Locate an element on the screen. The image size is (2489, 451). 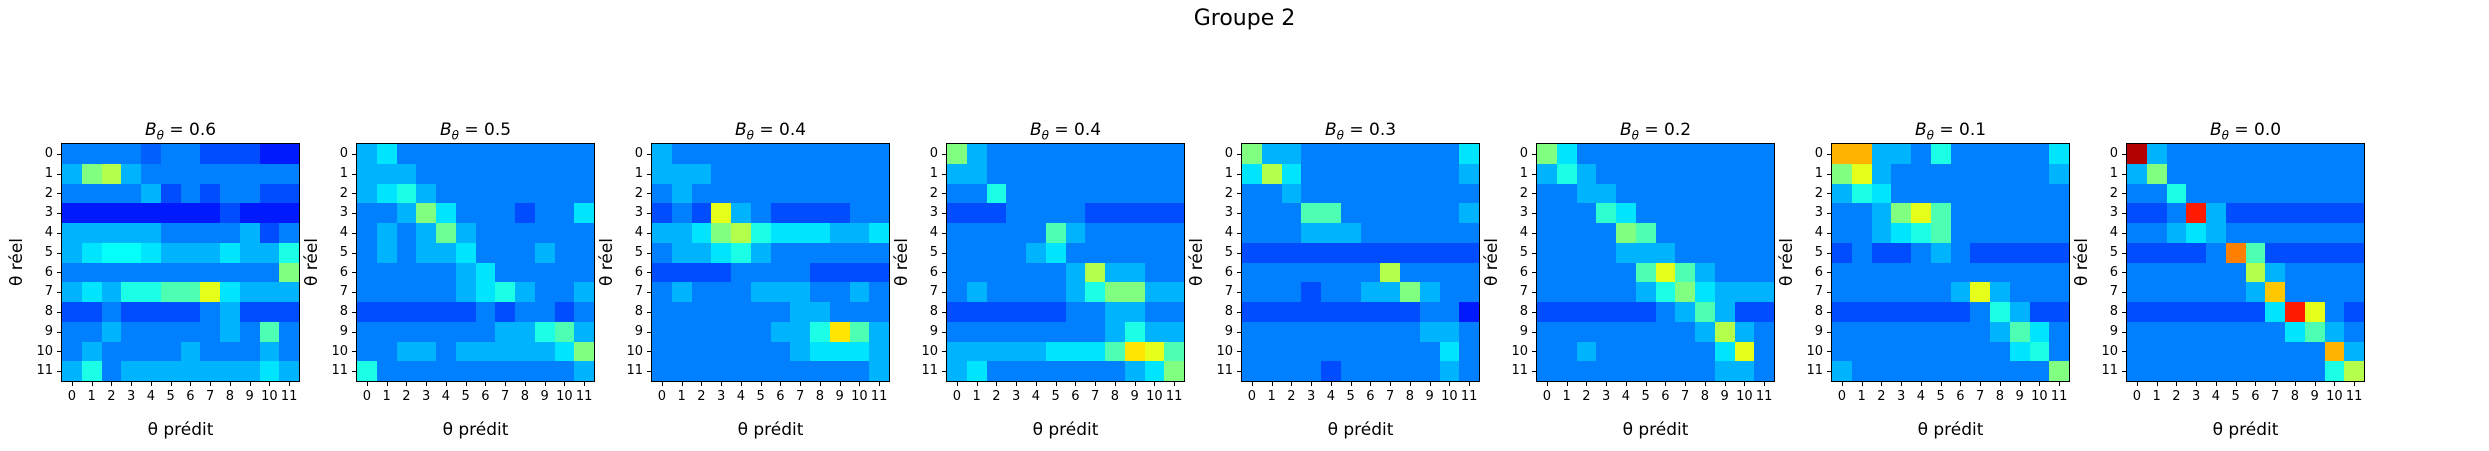
x-tick-label: 6 is located at coordinates (781, 392).